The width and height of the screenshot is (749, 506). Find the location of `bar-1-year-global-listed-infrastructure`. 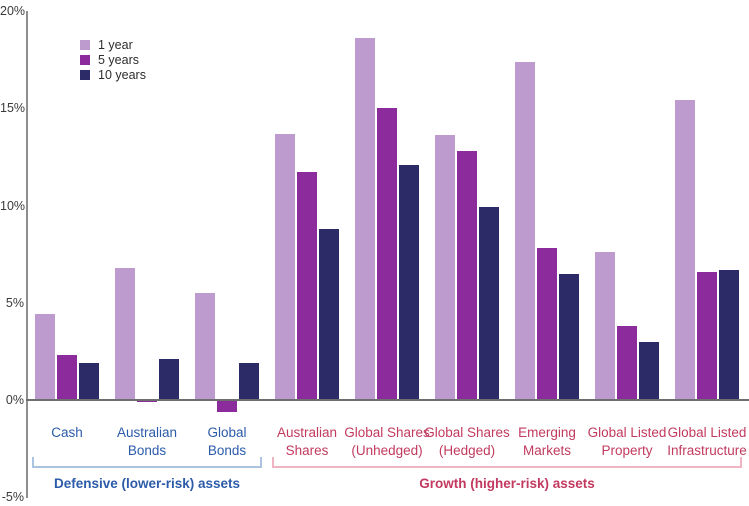

bar-1-year-global-listed-infrastructure is located at coordinates (685, 250).